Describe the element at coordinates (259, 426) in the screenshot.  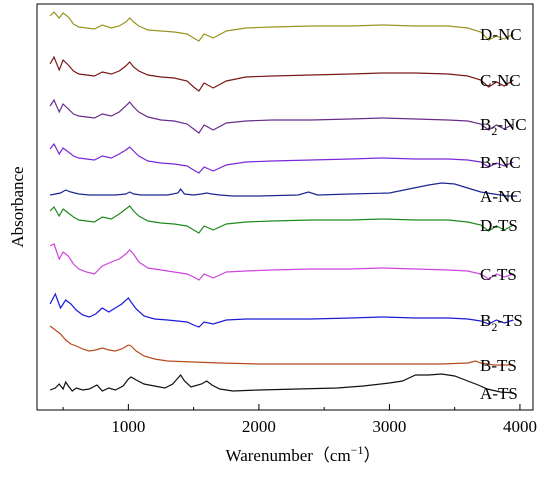
I see `x-tick-label-2000: 2000` at that location.